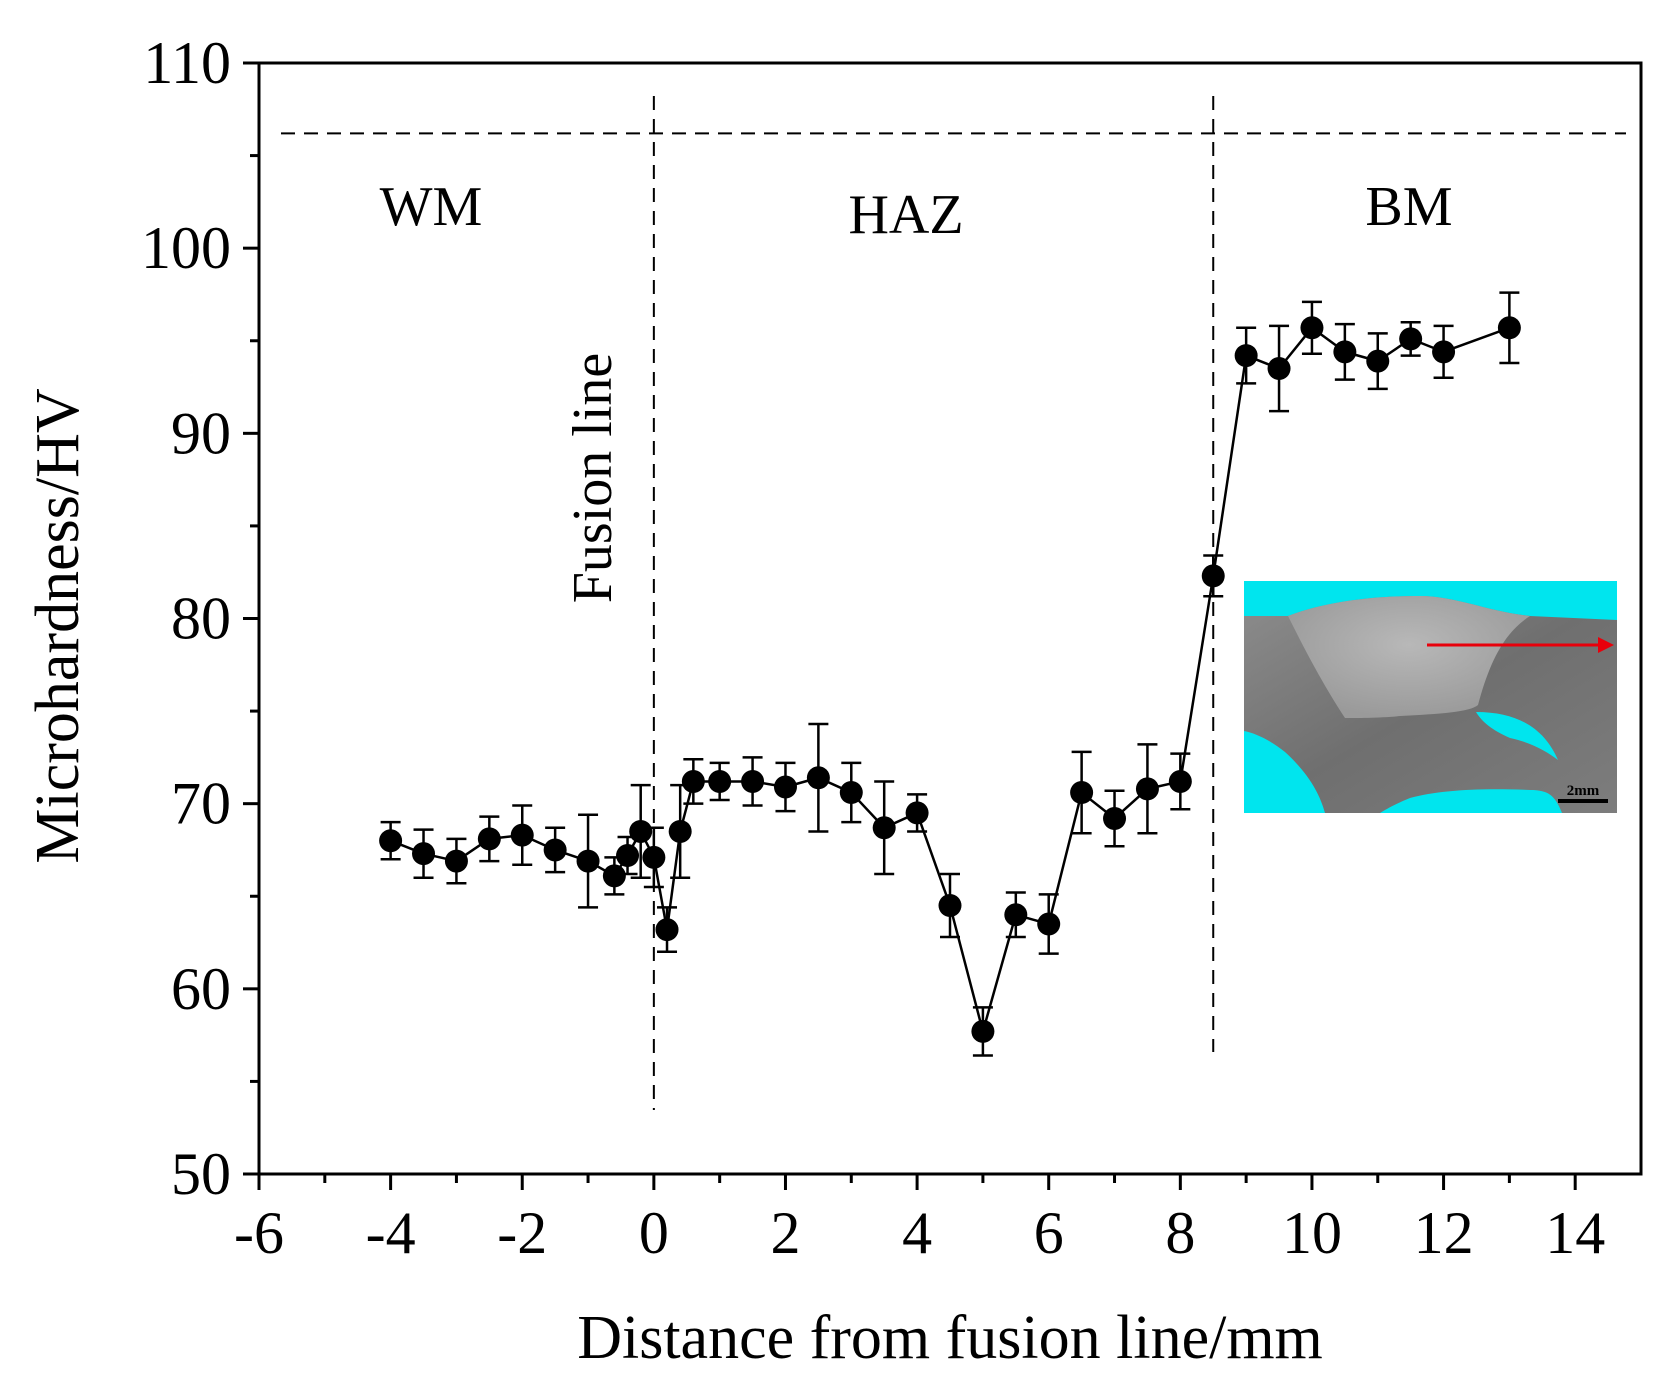  I want to click on inset-weld-metal, so click(1409, 657).